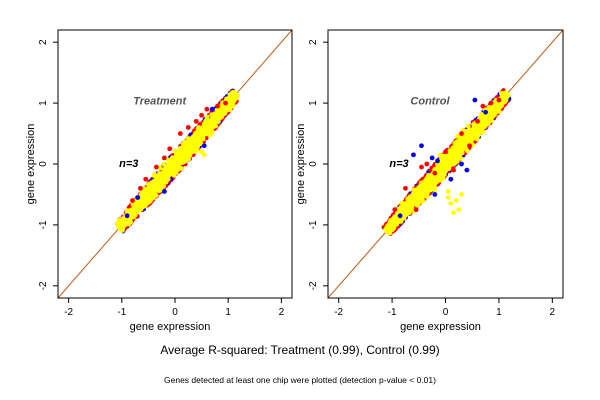 This screenshot has height=400, width=600. What do you see at coordinates (398, 164) in the screenshot?
I see `sample-count-label: n=3` at bounding box center [398, 164].